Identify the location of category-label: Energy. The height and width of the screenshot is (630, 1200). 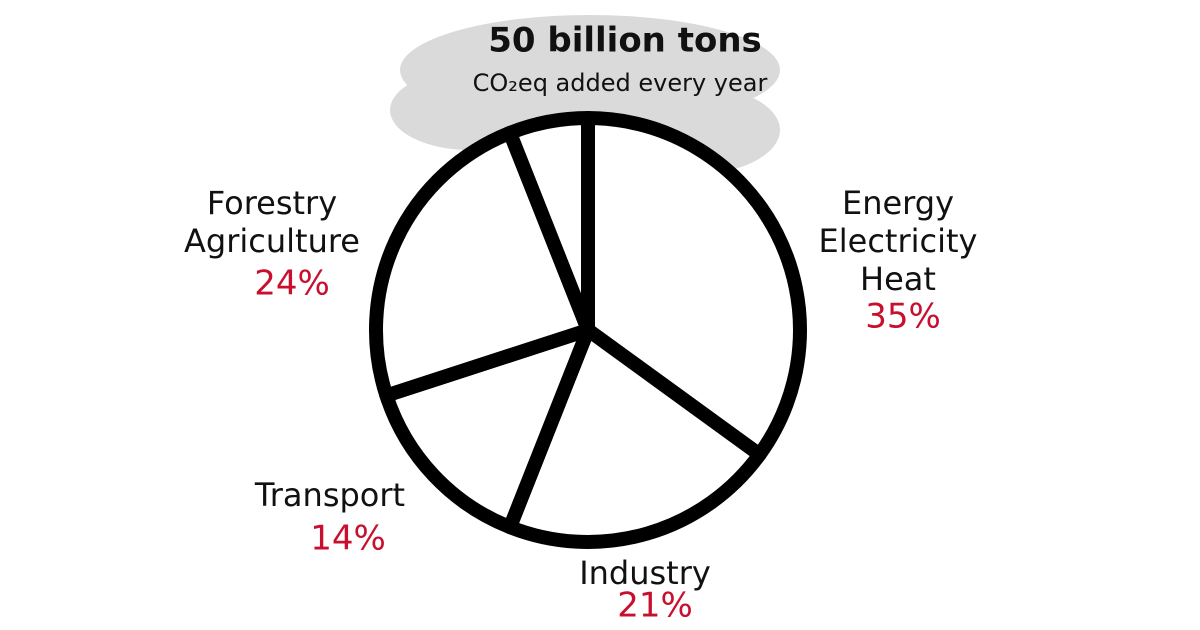
(898, 203).